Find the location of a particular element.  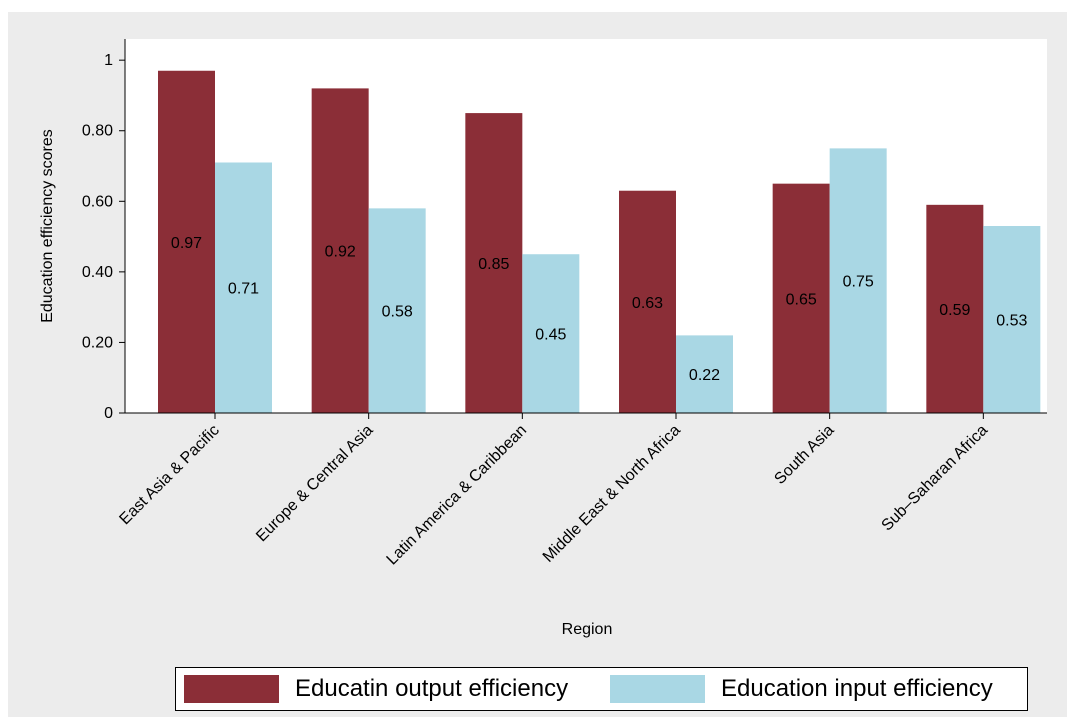

x-tick-label-4: South Asia is located at coordinates (804, 455).